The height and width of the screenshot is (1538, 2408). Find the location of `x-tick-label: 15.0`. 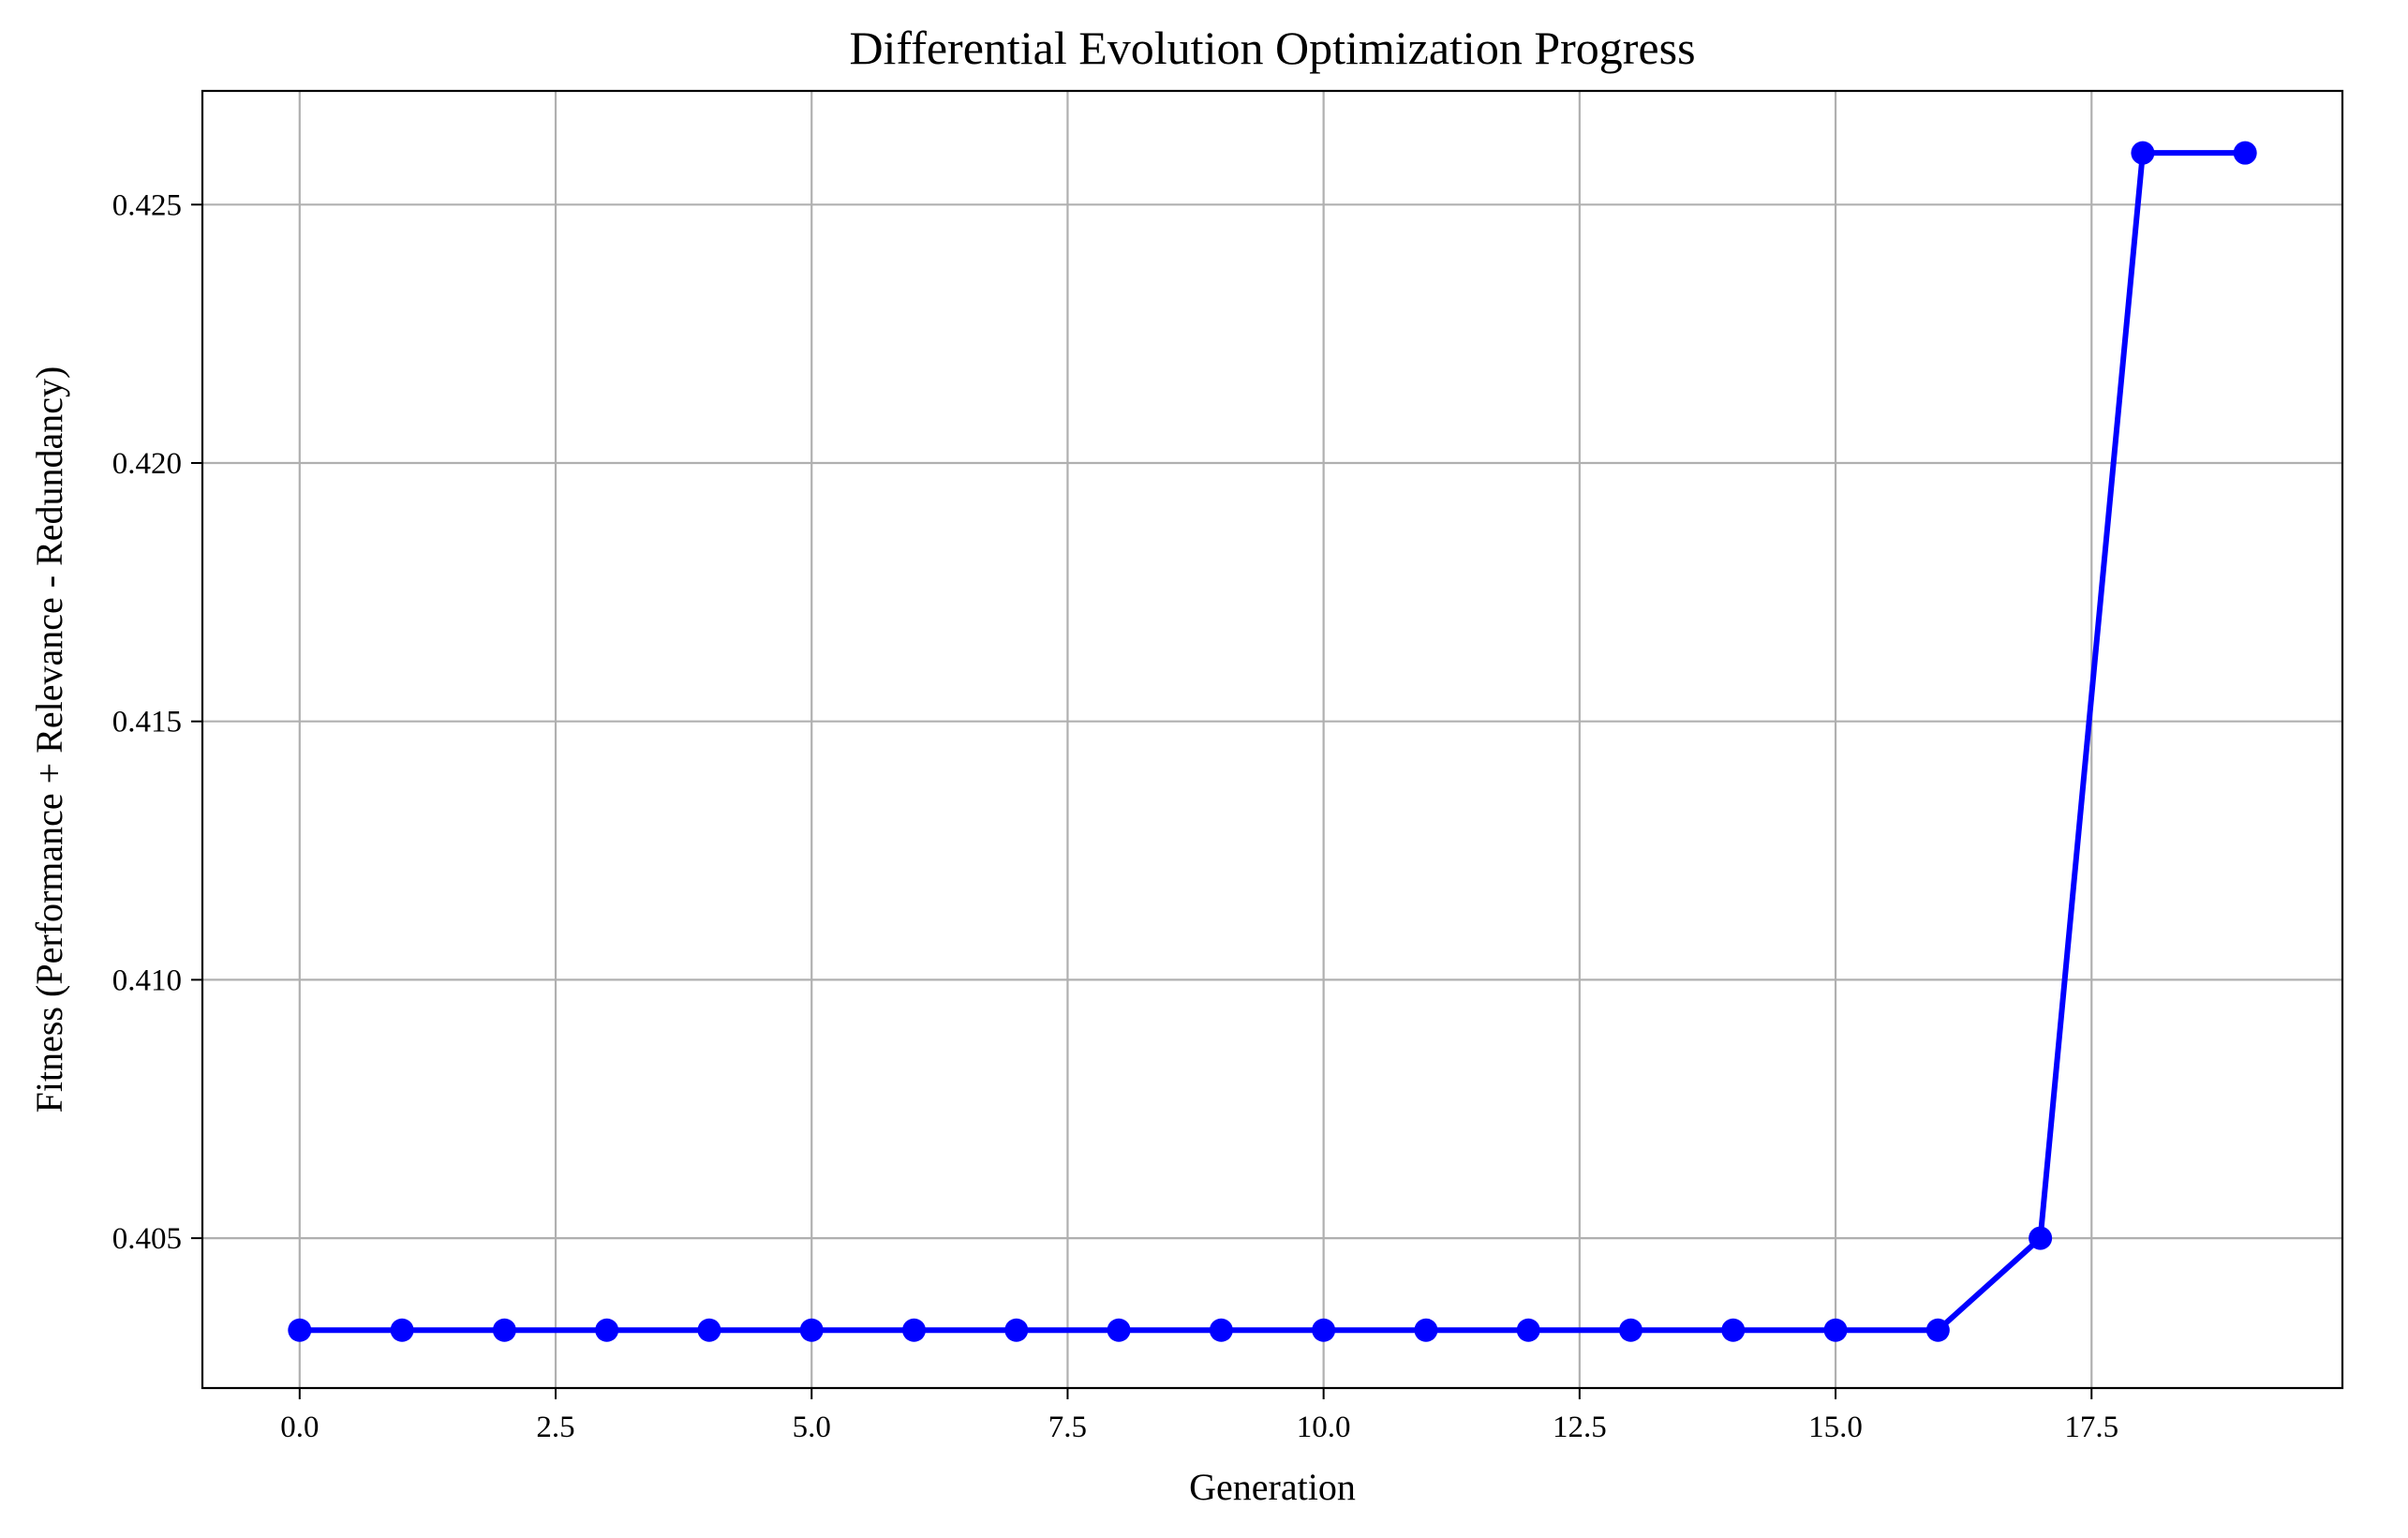

x-tick-label: 15.0 is located at coordinates (1835, 1427).